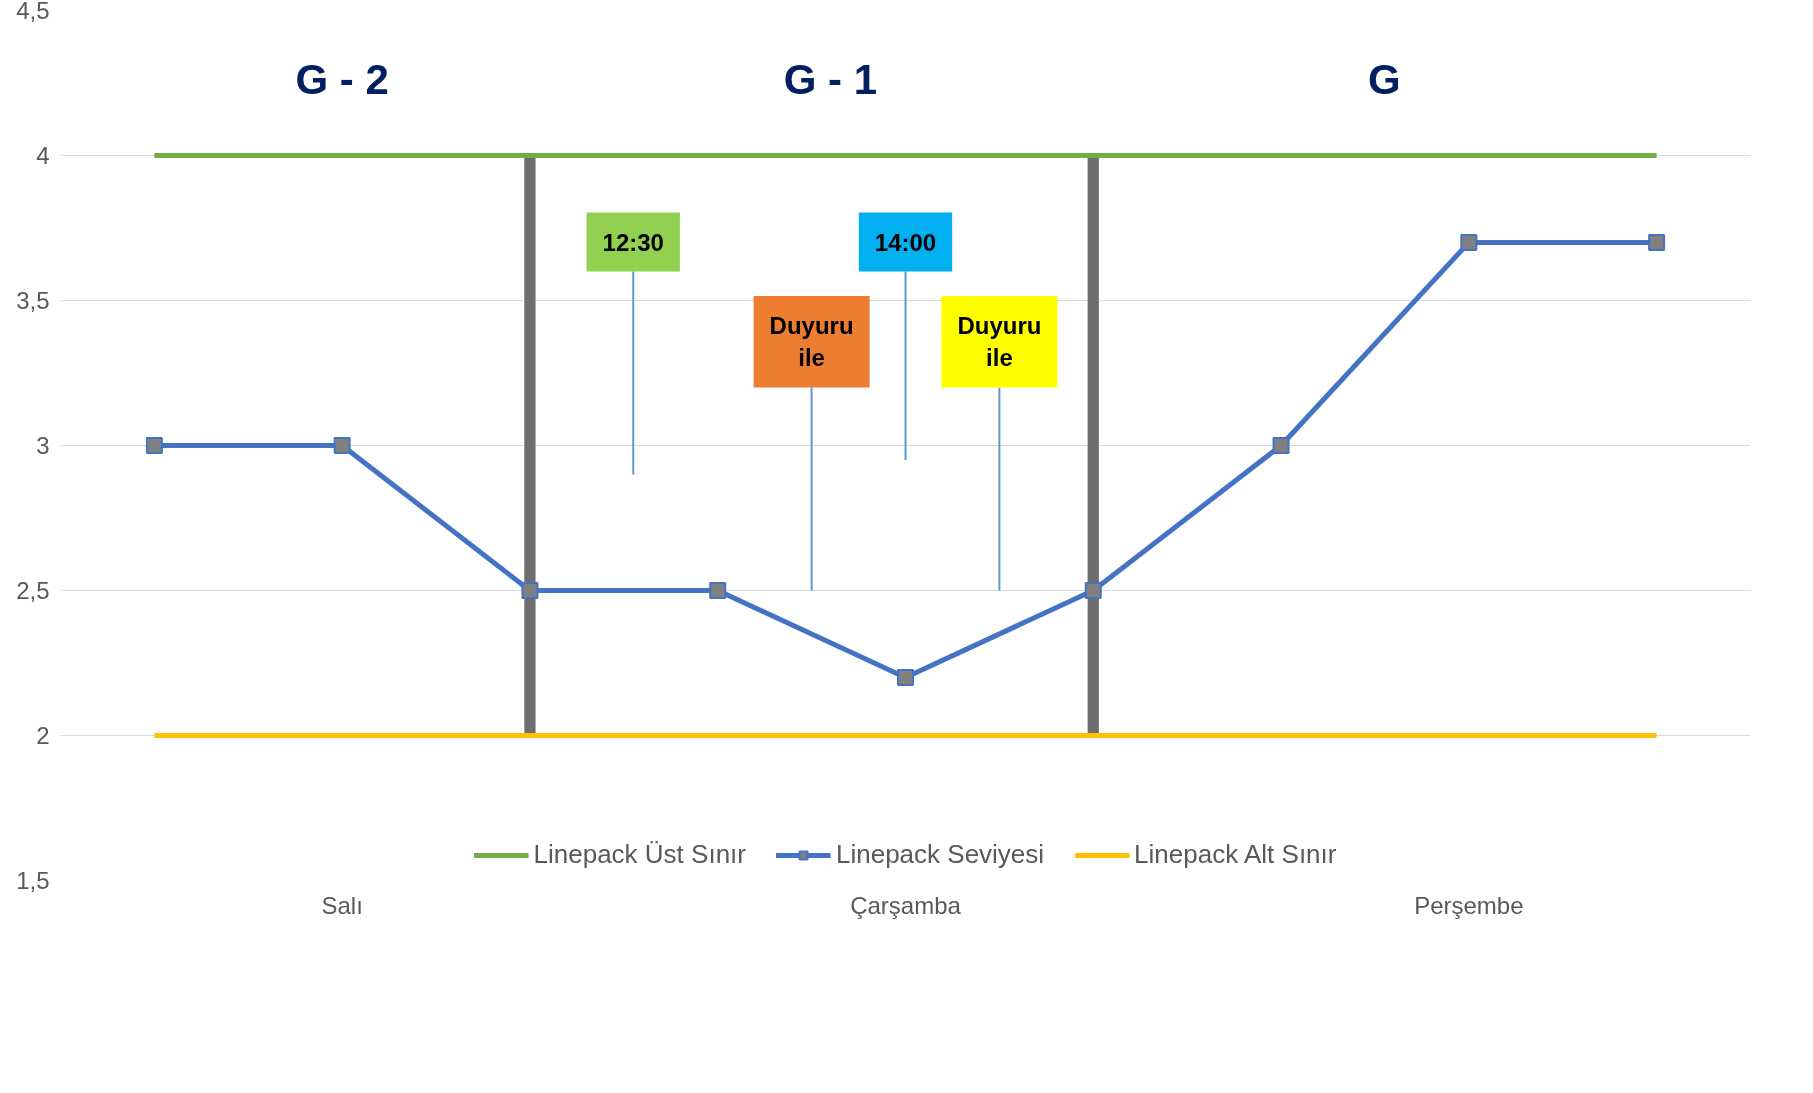 Image resolution: width=1813 pixels, height=1093 pixels. What do you see at coordinates (906, 905) in the screenshot?
I see `x-tick-label: Çarşamba` at bounding box center [906, 905].